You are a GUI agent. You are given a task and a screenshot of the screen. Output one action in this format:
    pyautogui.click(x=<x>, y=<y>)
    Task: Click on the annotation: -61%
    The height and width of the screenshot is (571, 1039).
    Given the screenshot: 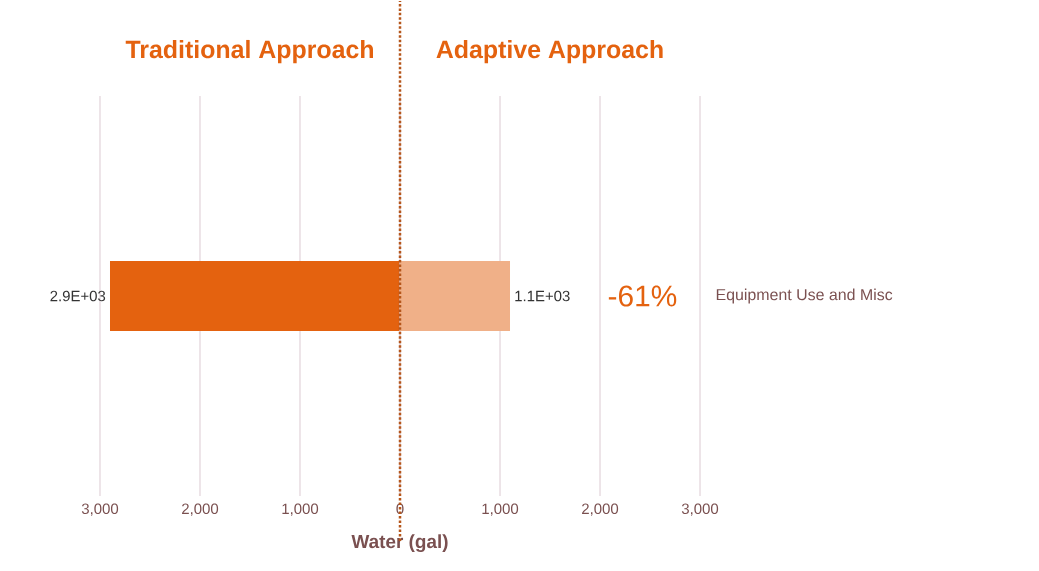 What is the action you would take?
    pyautogui.click(x=642, y=296)
    